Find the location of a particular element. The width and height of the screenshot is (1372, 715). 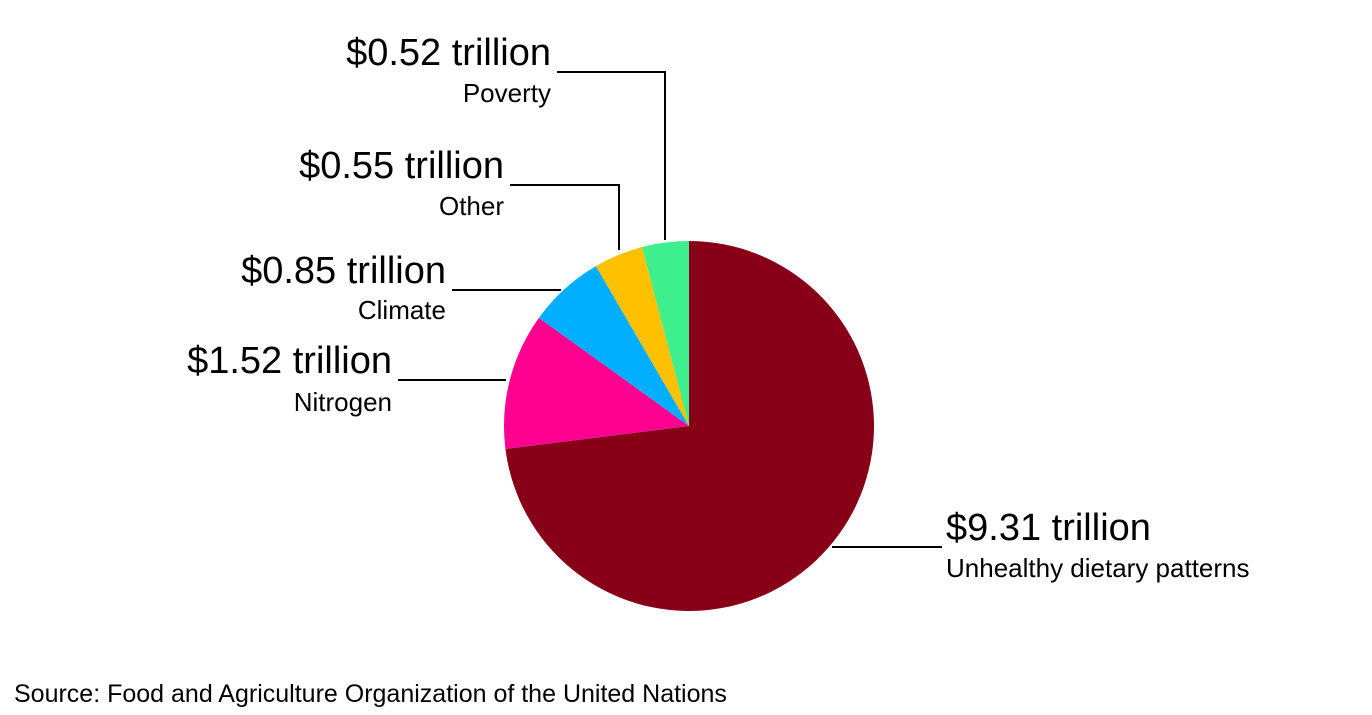

leader-line-poverty is located at coordinates (611, 155).